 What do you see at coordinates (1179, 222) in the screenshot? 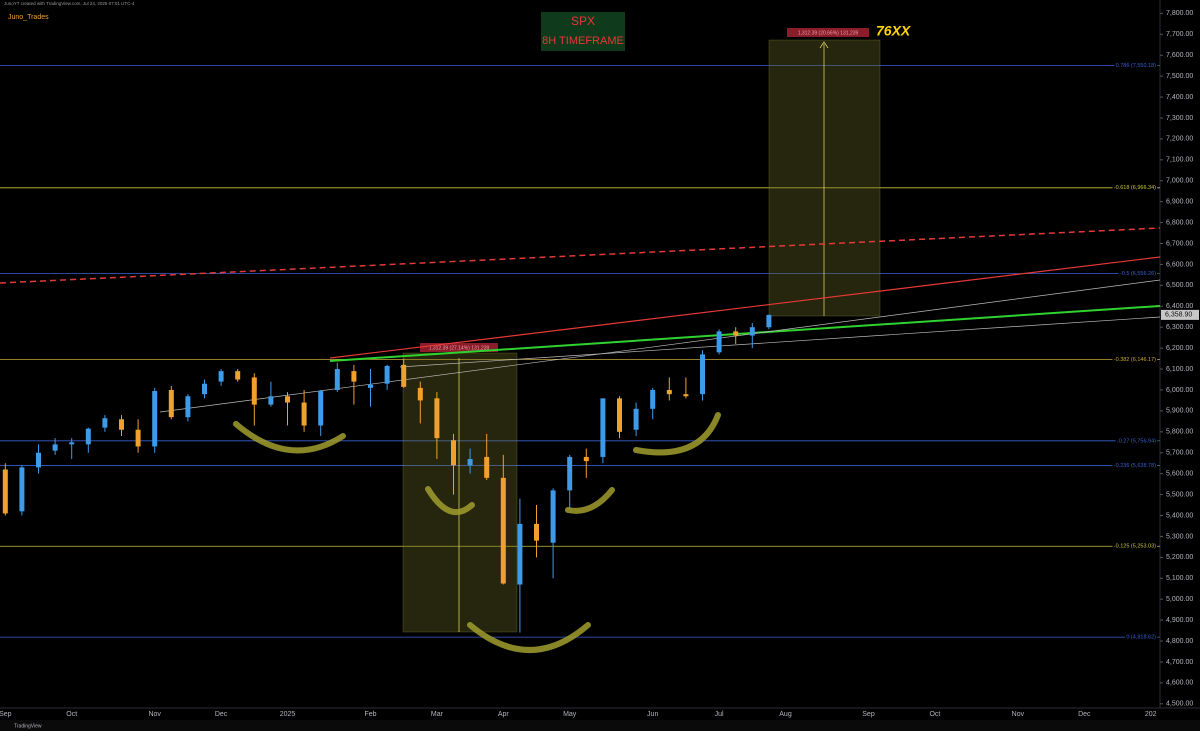
I see `y-tick-label: 6,800.00` at bounding box center [1179, 222].